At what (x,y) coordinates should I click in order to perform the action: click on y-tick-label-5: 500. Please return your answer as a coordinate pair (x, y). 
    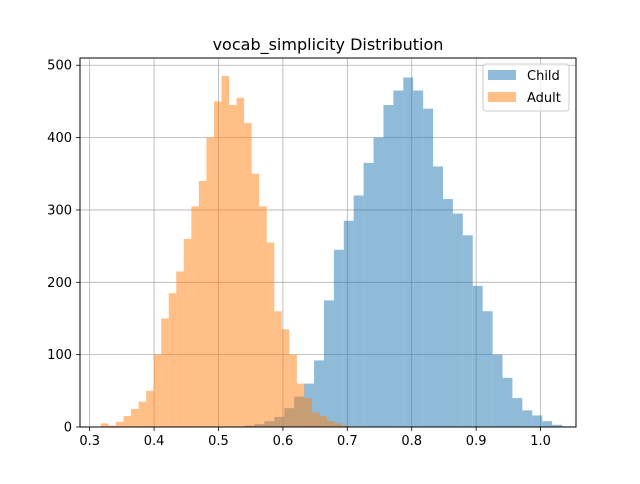
    Looking at the image, I should click on (59, 66).